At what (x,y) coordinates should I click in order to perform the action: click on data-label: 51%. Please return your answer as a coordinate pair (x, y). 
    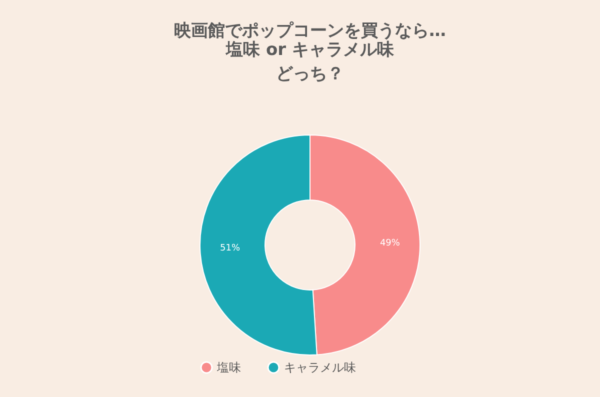
    Looking at the image, I should click on (230, 249).